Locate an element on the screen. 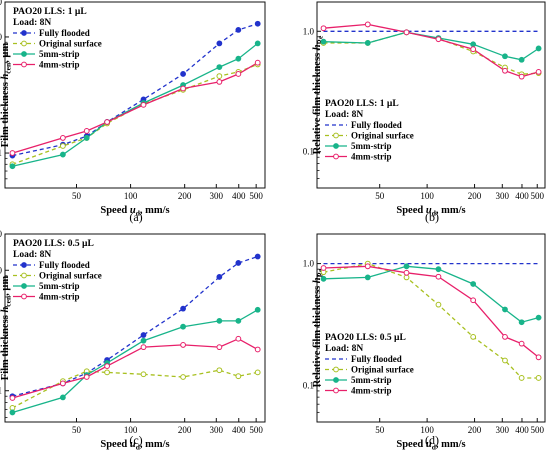  legend-label: Fully flooded is located at coordinates (64, 265).